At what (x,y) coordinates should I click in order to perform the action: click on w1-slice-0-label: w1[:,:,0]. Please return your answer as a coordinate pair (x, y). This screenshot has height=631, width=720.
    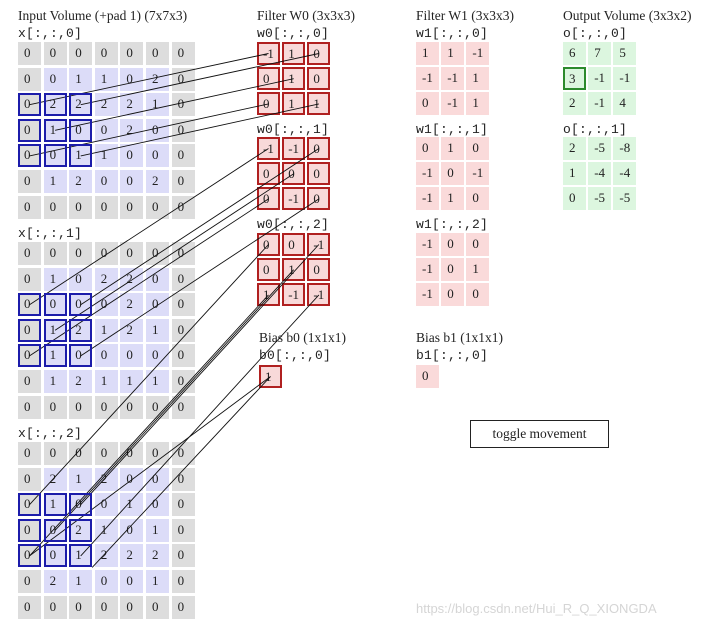
    Looking at the image, I should click on (452, 33).